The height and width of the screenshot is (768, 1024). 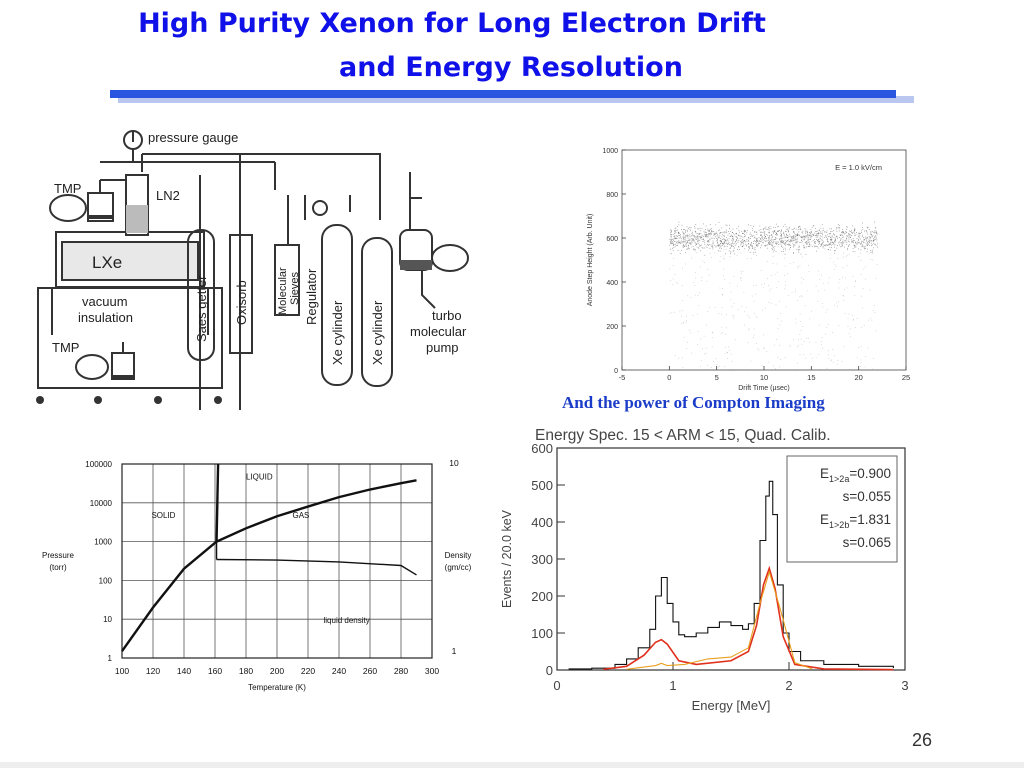 I want to click on scatter-ylabel: Anode Step Height (Arb. Unit), so click(x=590, y=260).